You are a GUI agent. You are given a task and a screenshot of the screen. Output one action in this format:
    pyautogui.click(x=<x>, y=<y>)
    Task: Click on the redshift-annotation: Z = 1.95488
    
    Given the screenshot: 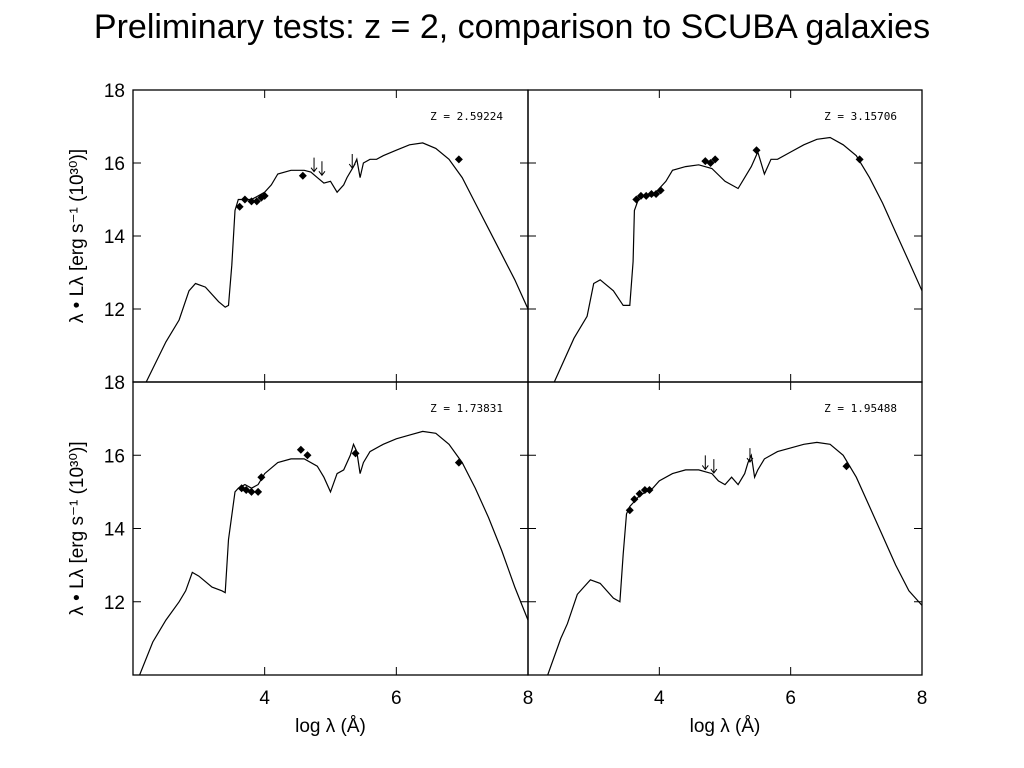 What is the action you would take?
    pyautogui.click(x=860, y=408)
    